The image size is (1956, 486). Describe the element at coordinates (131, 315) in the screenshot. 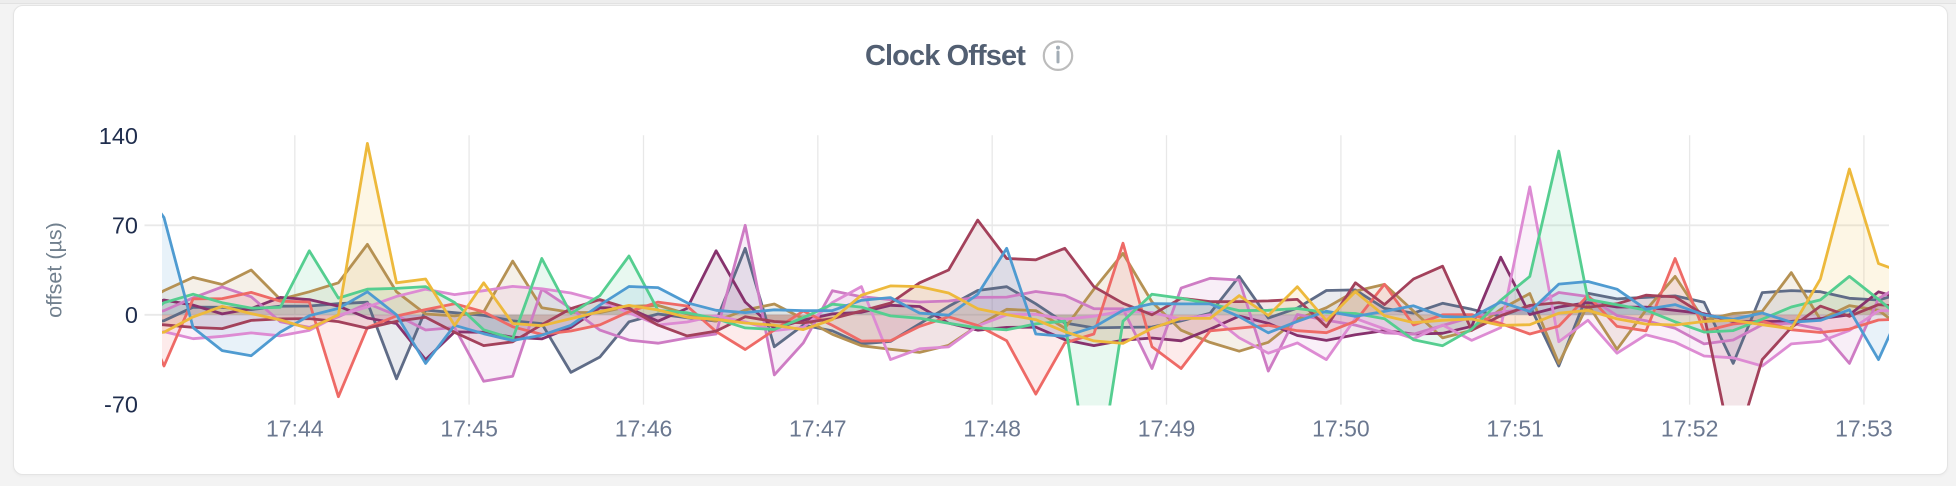

I see `svg-text: 0` at that location.